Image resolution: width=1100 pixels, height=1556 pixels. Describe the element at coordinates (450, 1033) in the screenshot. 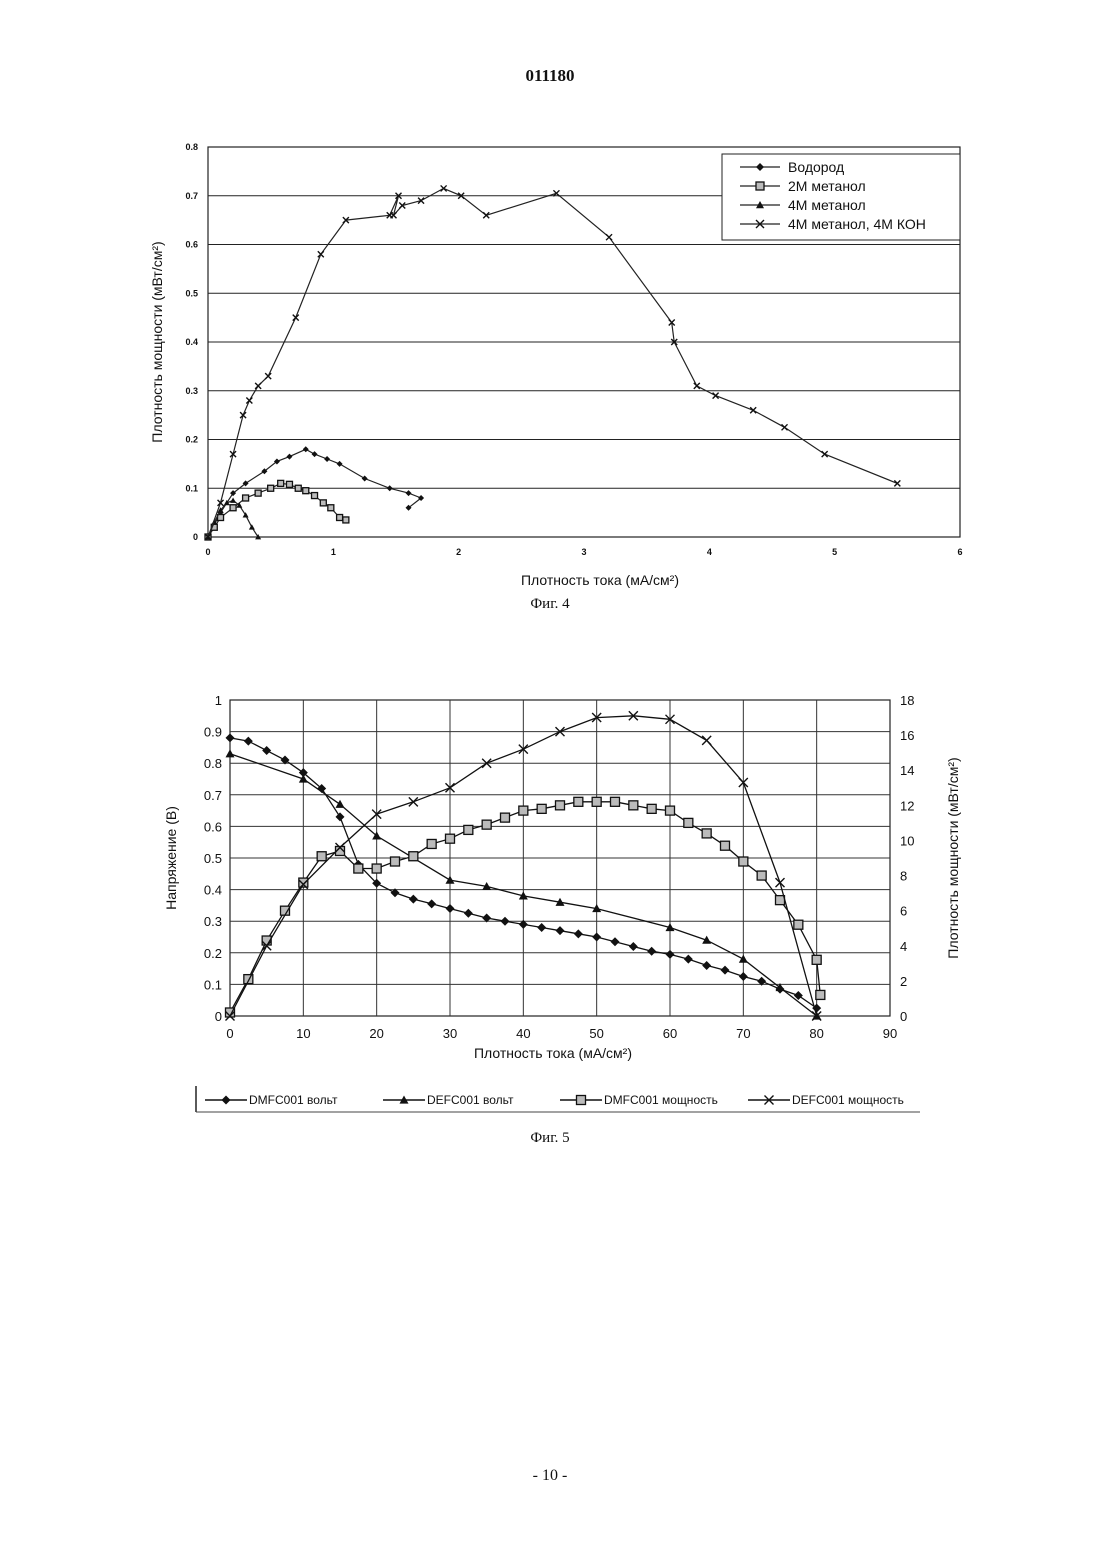

I see `fig5-x-tick-label: 30` at that location.